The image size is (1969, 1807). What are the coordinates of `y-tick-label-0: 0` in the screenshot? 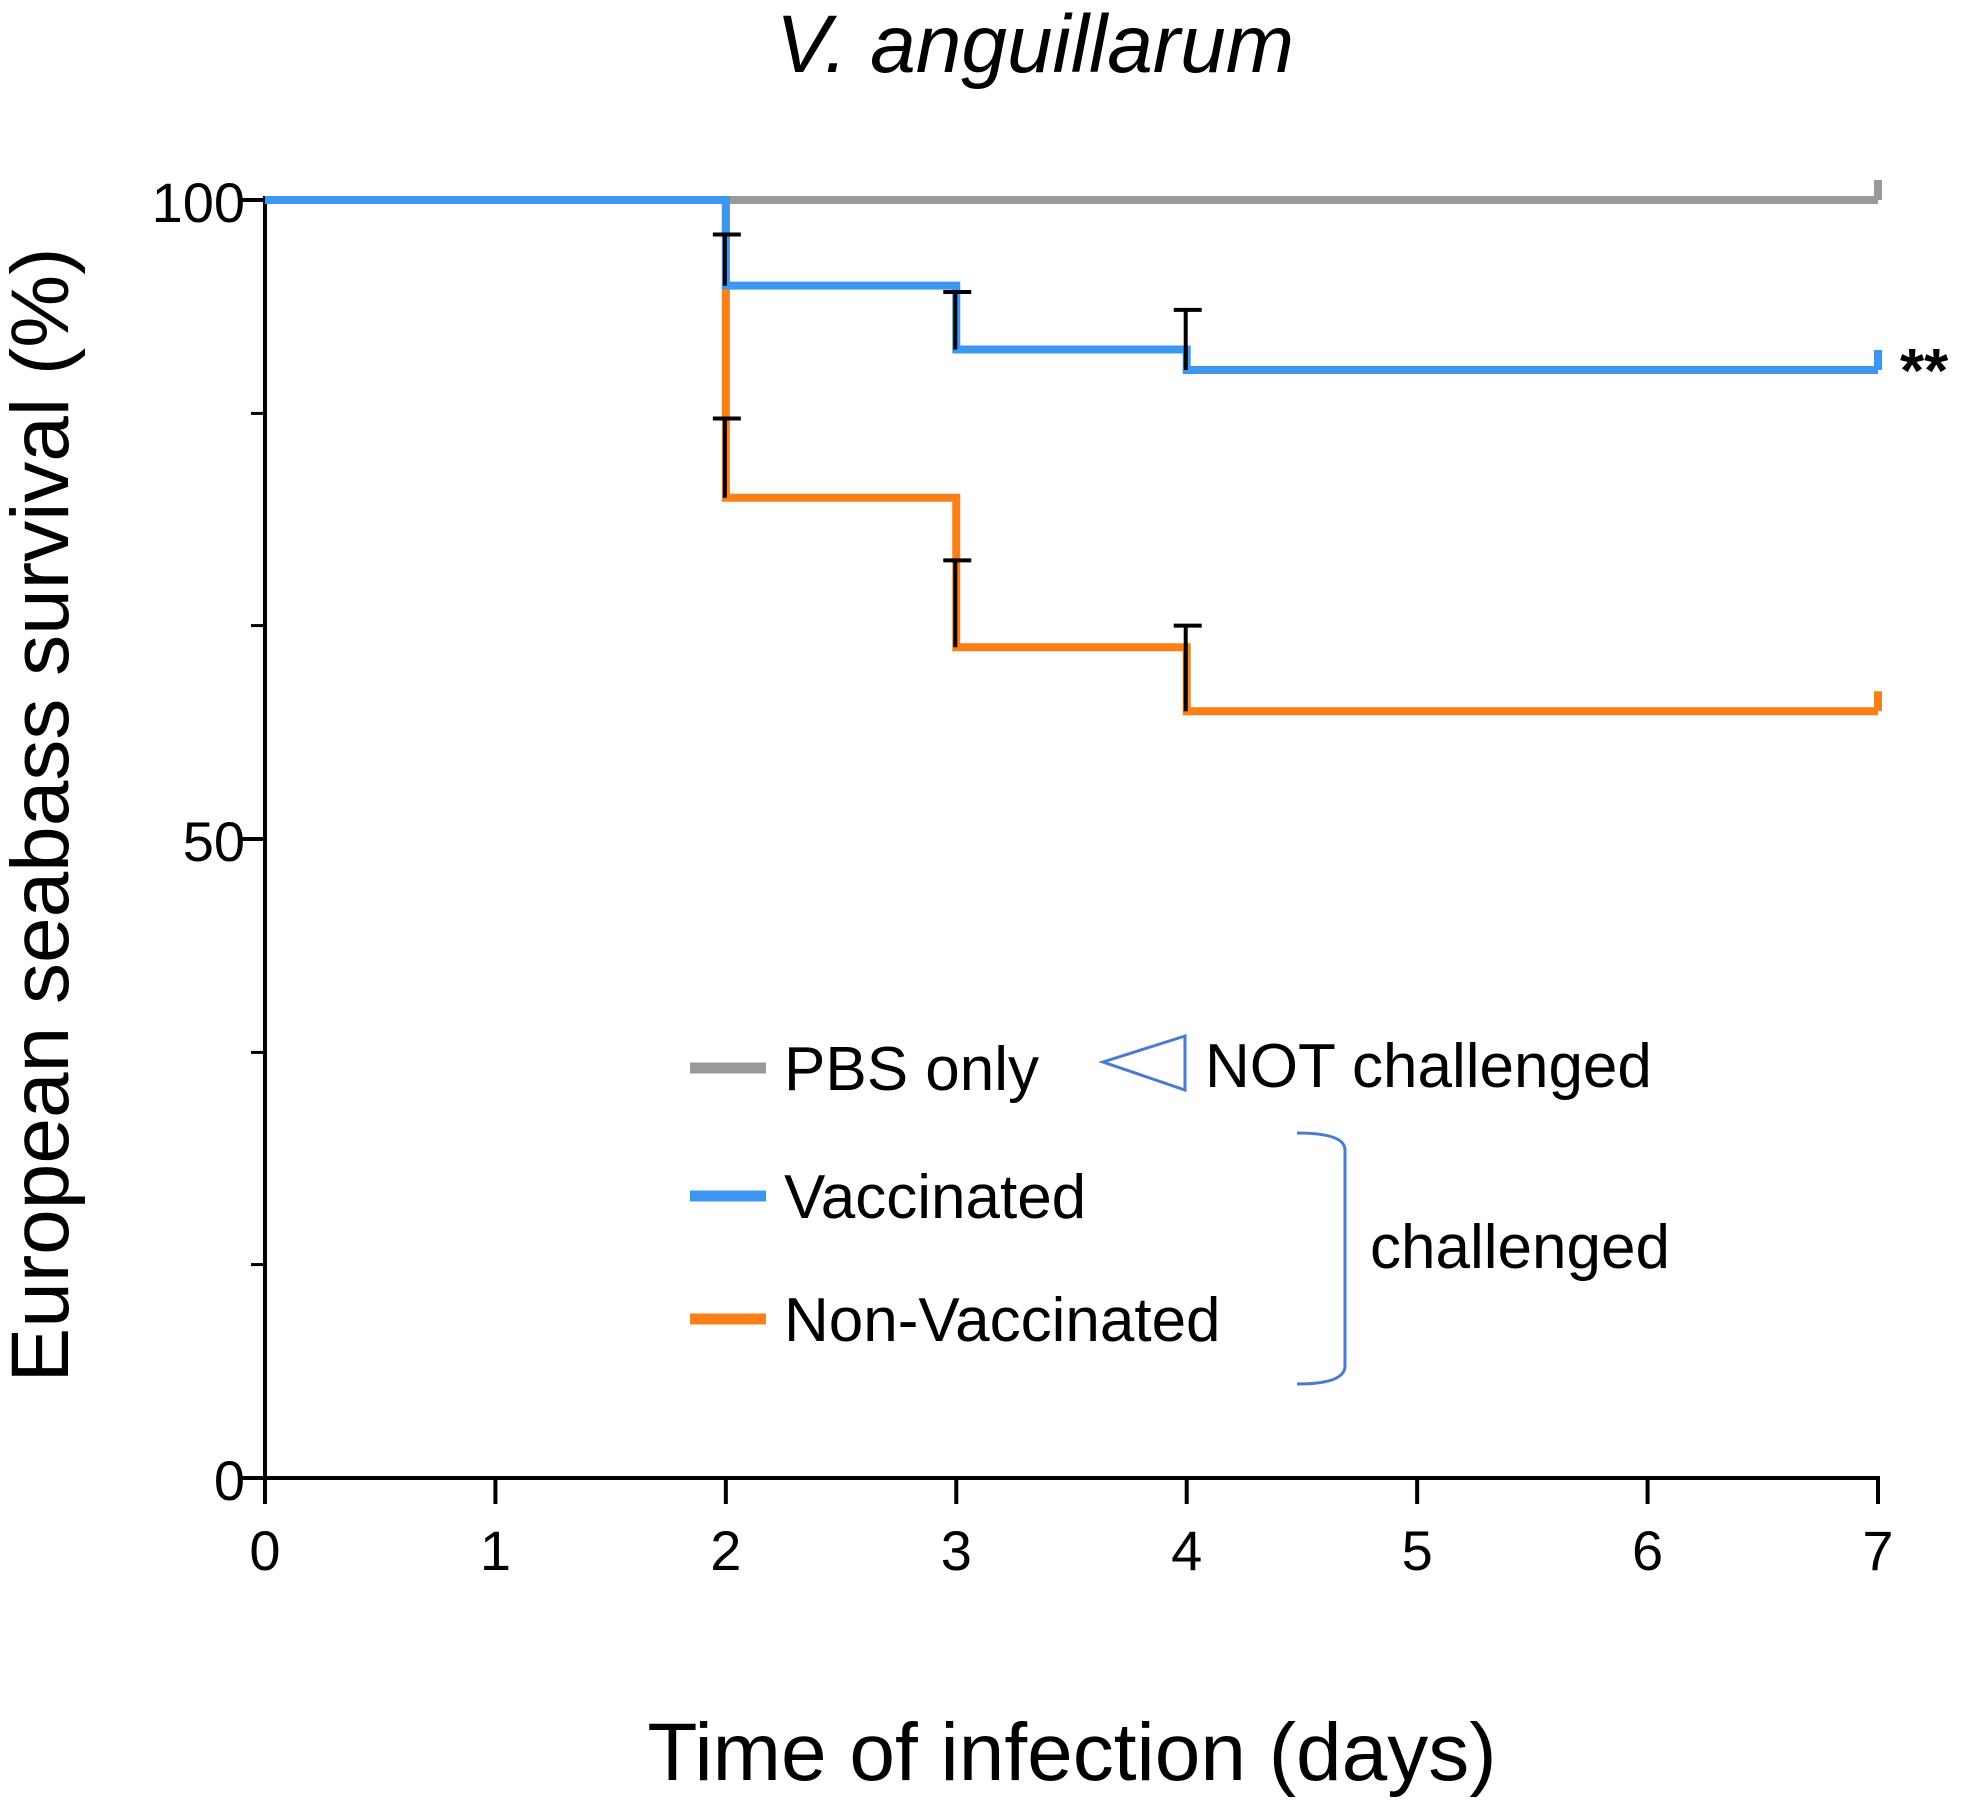 It's located at (229, 1480).